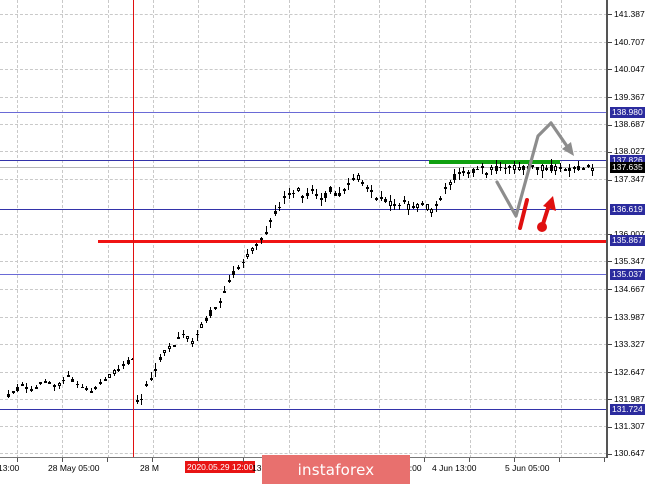  What do you see at coordinates (627, 274) in the screenshot?
I see `price-badge-135037: 135.037` at bounding box center [627, 274].